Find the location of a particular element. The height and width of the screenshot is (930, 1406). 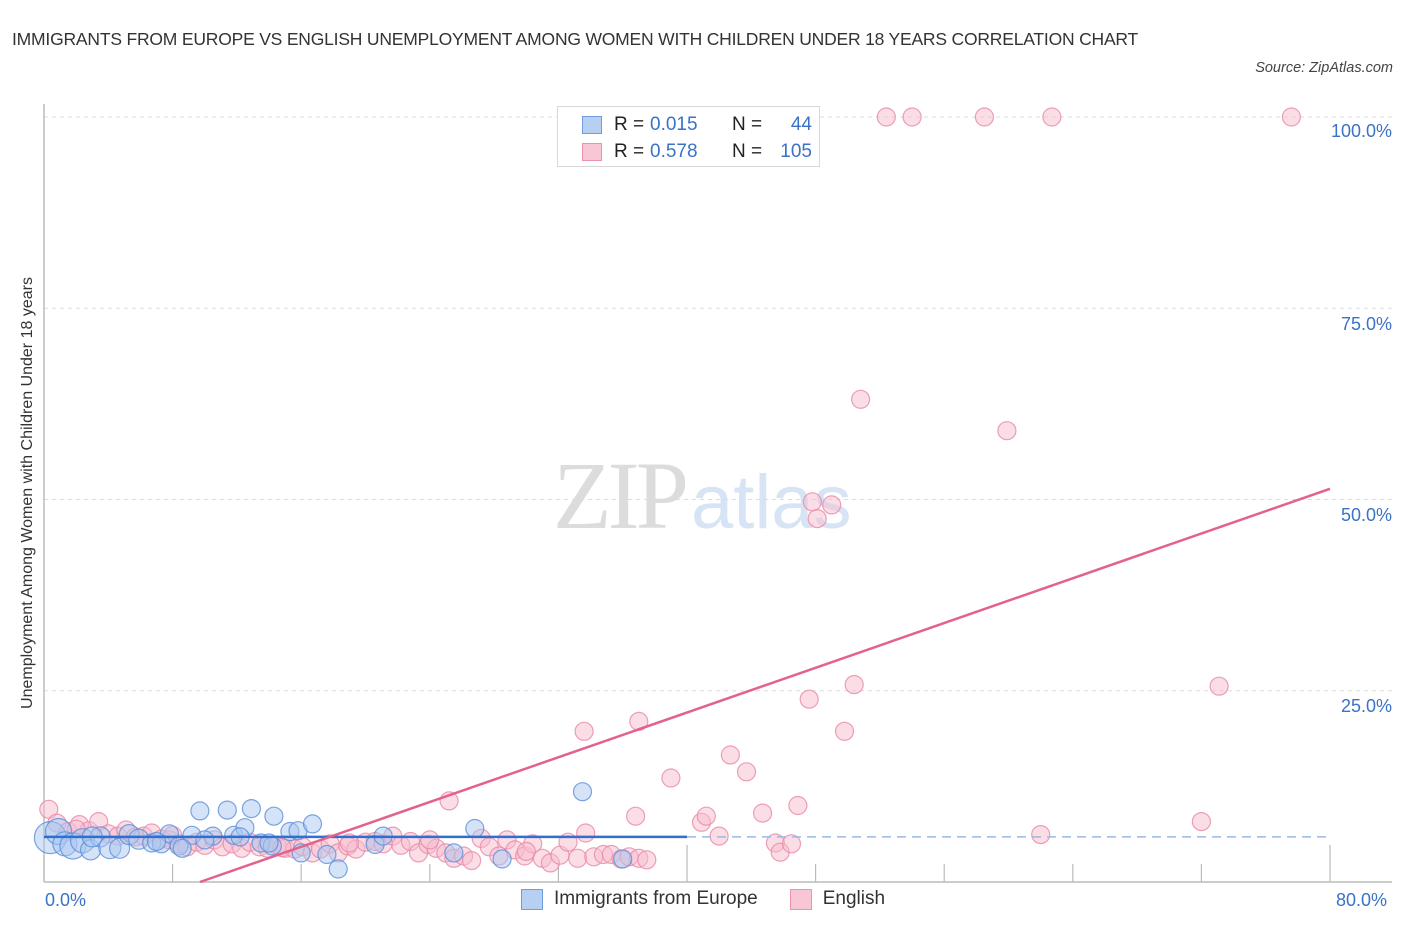

stats-row-english: R = 0.578 N = 105 is located at coordinates (697, 152).